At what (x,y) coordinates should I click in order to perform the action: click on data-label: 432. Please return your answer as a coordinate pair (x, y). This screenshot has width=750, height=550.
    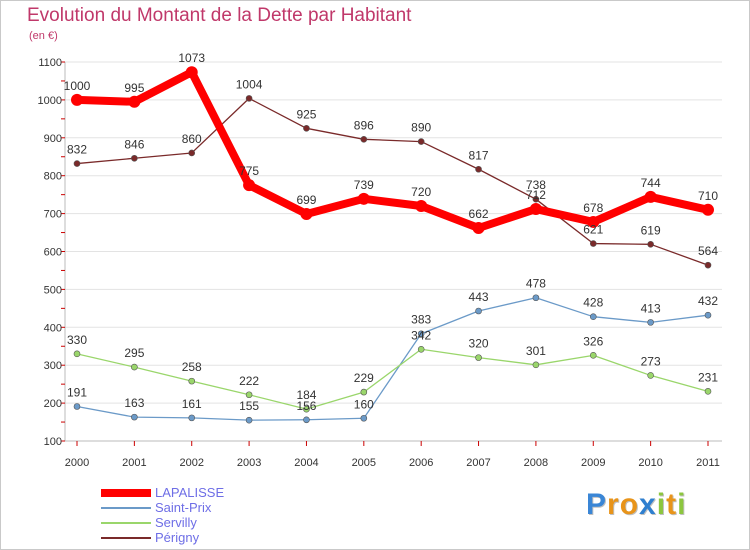
    Looking at the image, I should click on (708, 301).